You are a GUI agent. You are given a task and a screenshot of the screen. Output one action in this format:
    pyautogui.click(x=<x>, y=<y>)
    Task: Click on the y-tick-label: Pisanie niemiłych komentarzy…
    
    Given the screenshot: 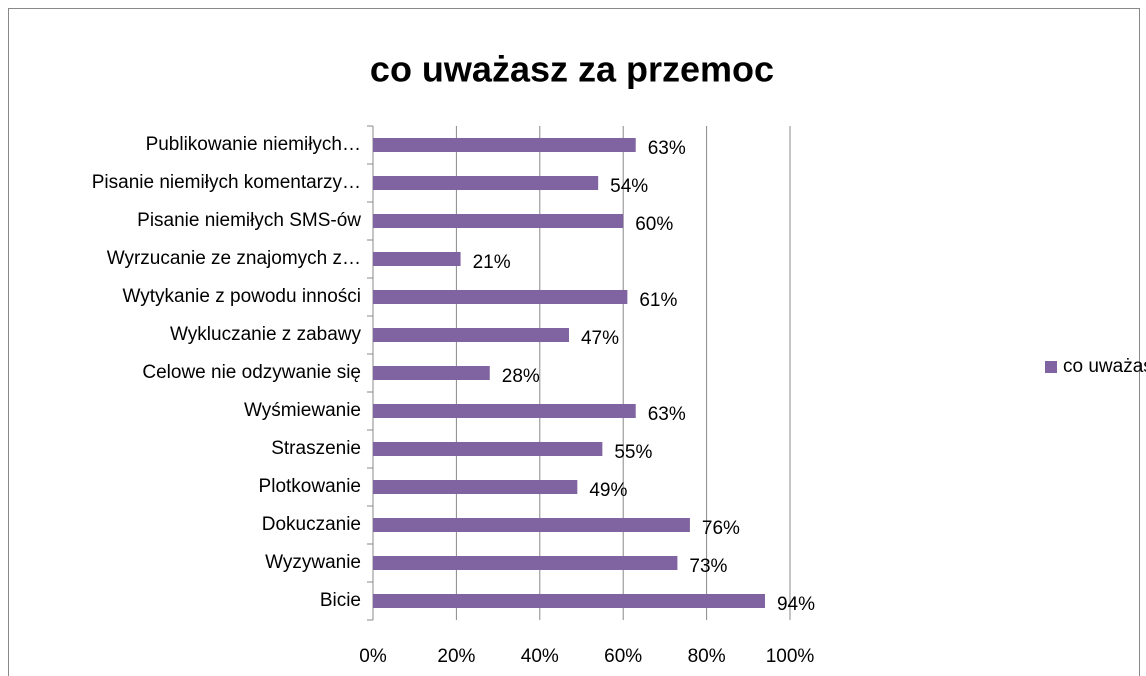 What is the action you would take?
    pyautogui.click(x=226, y=182)
    